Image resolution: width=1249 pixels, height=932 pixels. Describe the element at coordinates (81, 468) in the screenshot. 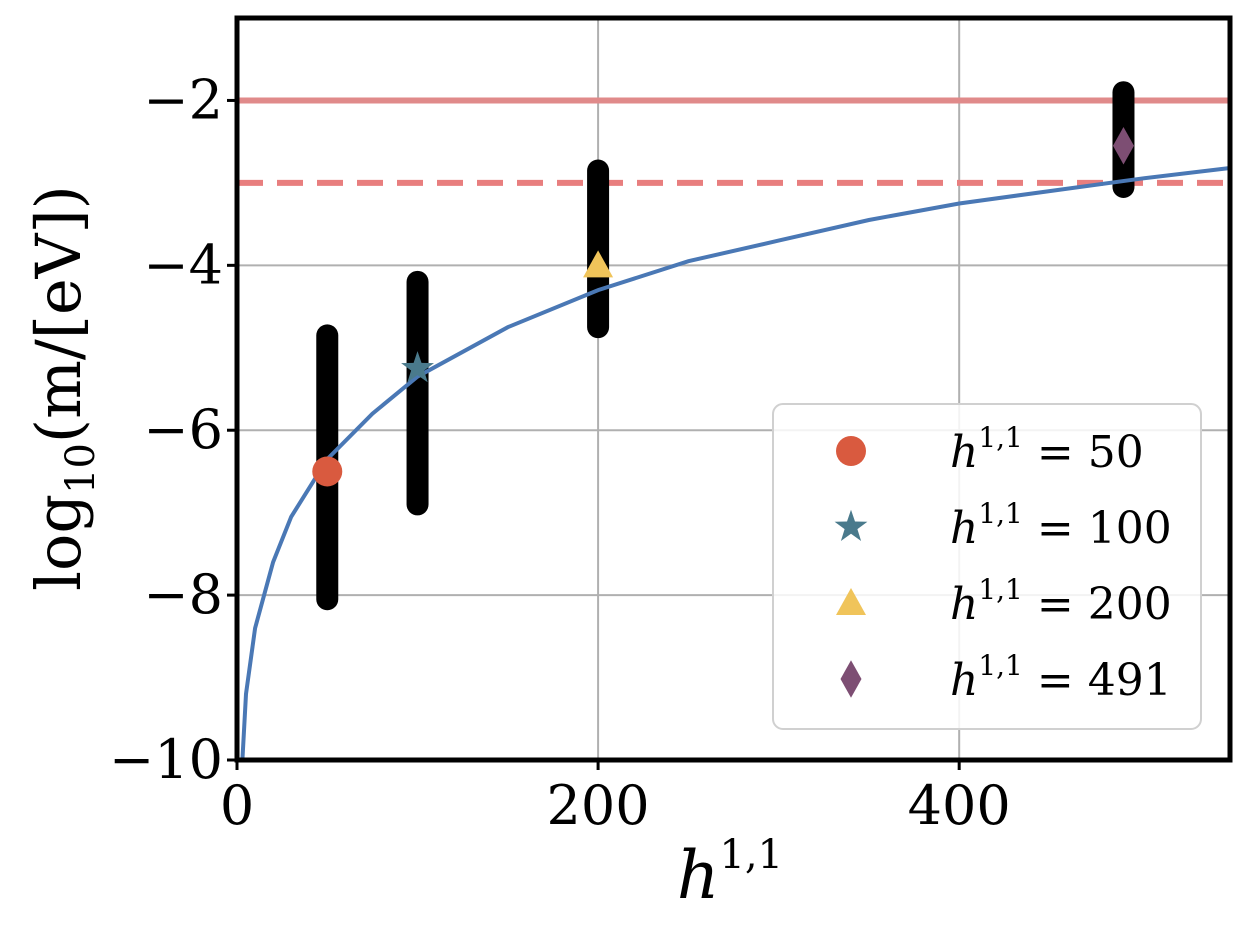

I see `y-axis-label-sub: 10` at that location.